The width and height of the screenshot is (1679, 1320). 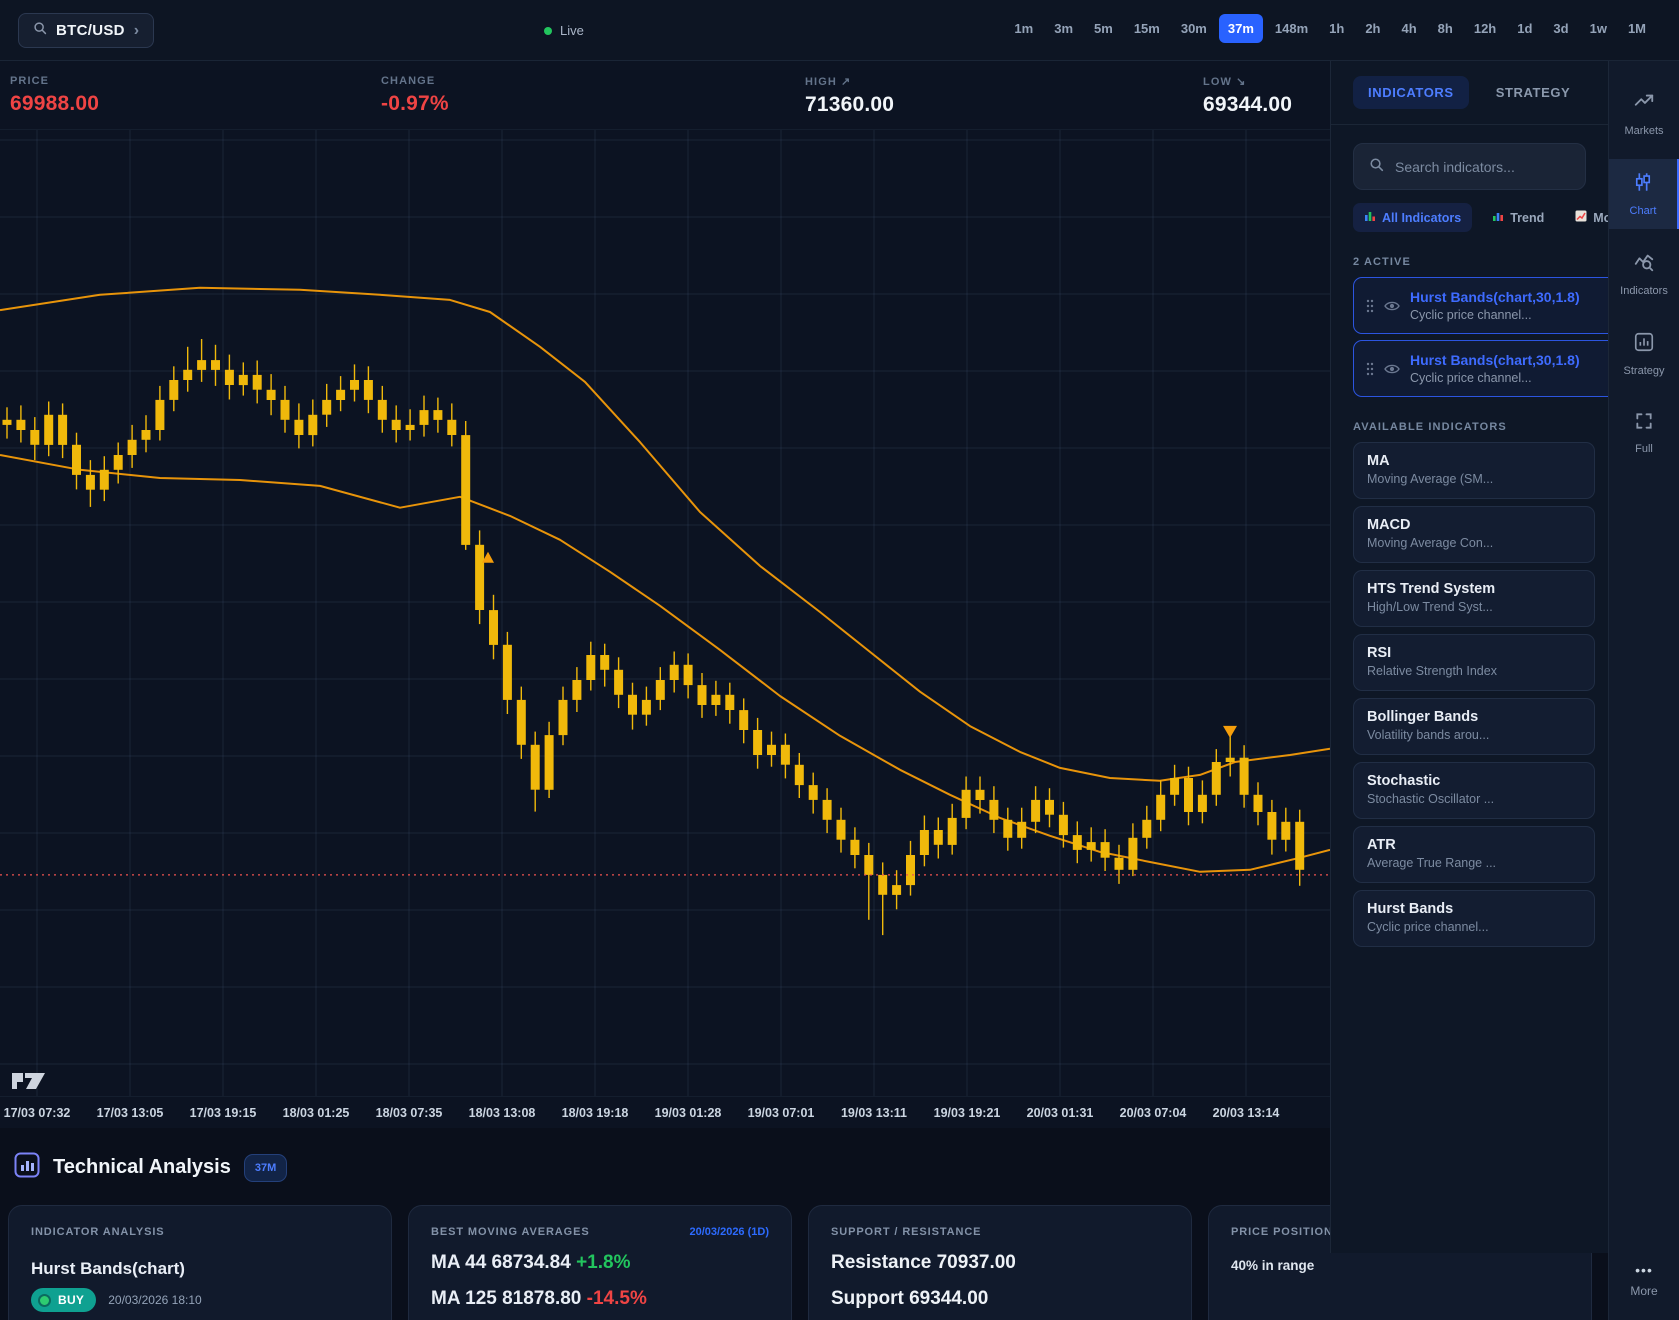 What do you see at coordinates (1411, 92) in the screenshot?
I see `tab-indicators: INDICATORS` at bounding box center [1411, 92].